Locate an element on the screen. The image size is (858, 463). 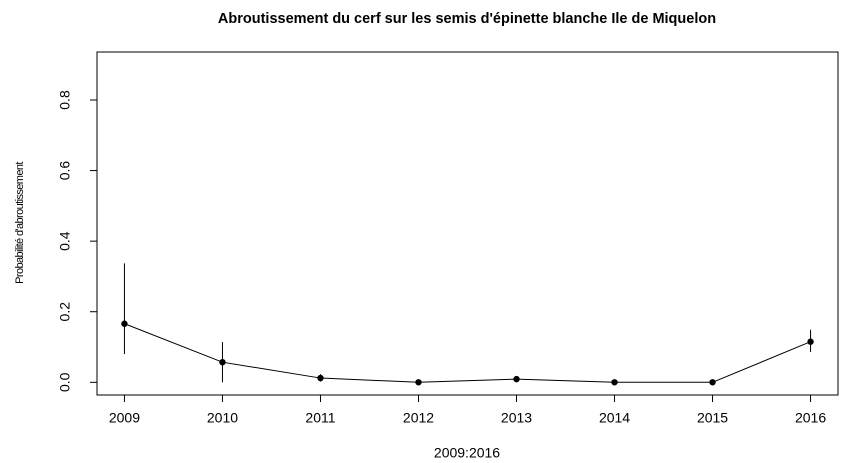
x-tick-label: 2014 is located at coordinates (614, 418).